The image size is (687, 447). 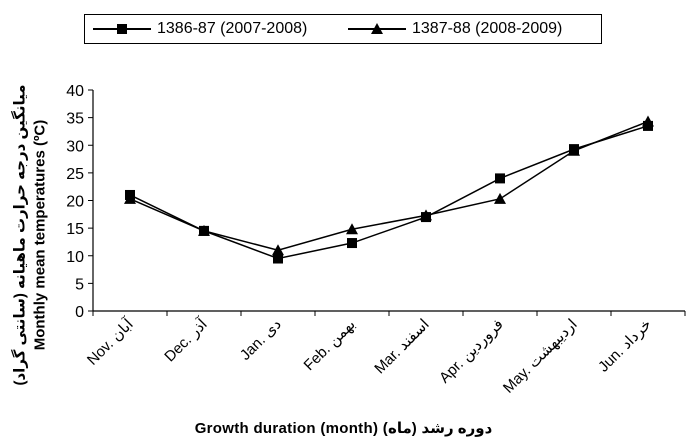 What do you see at coordinates (20, 235) in the screenshot?
I see `y-axis-title-fa: میانگین درجه حرارت ماهیانه (سانتی گراد)` at bounding box center [20, 235].